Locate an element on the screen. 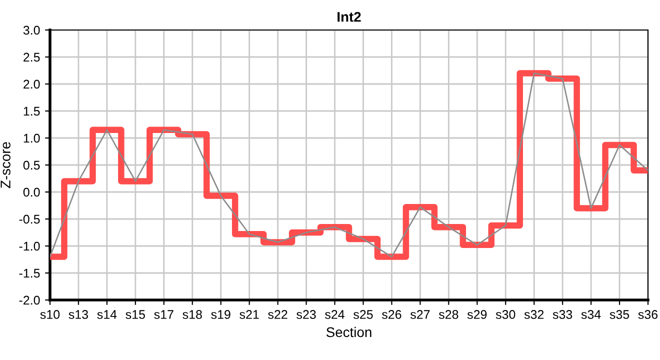 Image resolution: width=660 pixels, height=360 pixels. x-tick-label: s25 is located at coordinates (363, 314).